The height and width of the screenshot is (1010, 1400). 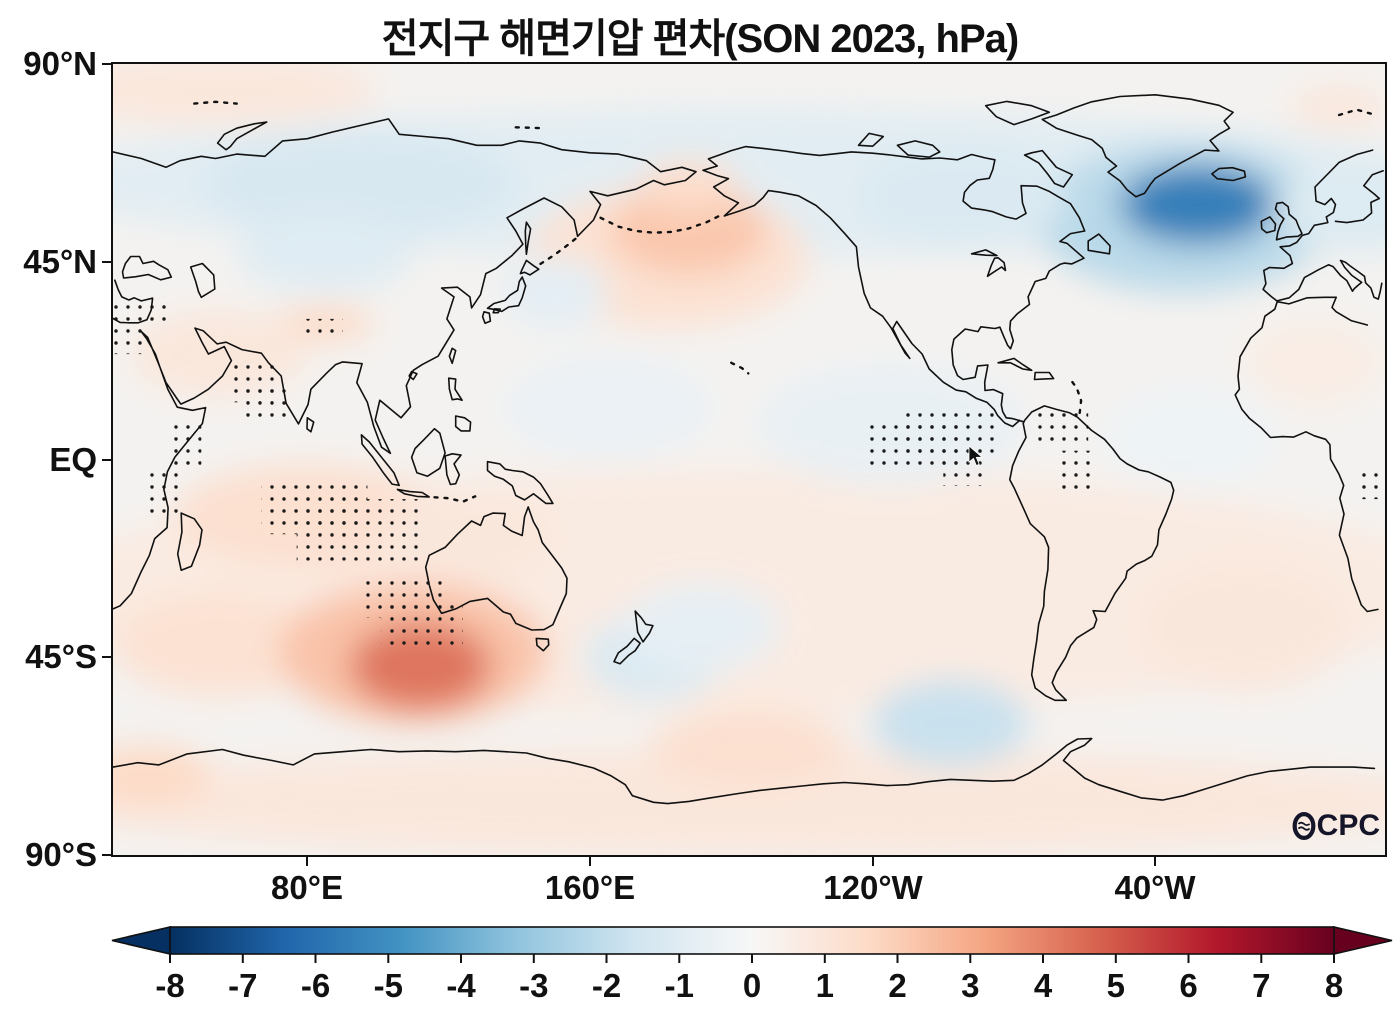 What do you see at coordinates (1304, 826) in the screenshot?
I see `ocpc-wave-o-icon` at bounding box center [1304, 826].